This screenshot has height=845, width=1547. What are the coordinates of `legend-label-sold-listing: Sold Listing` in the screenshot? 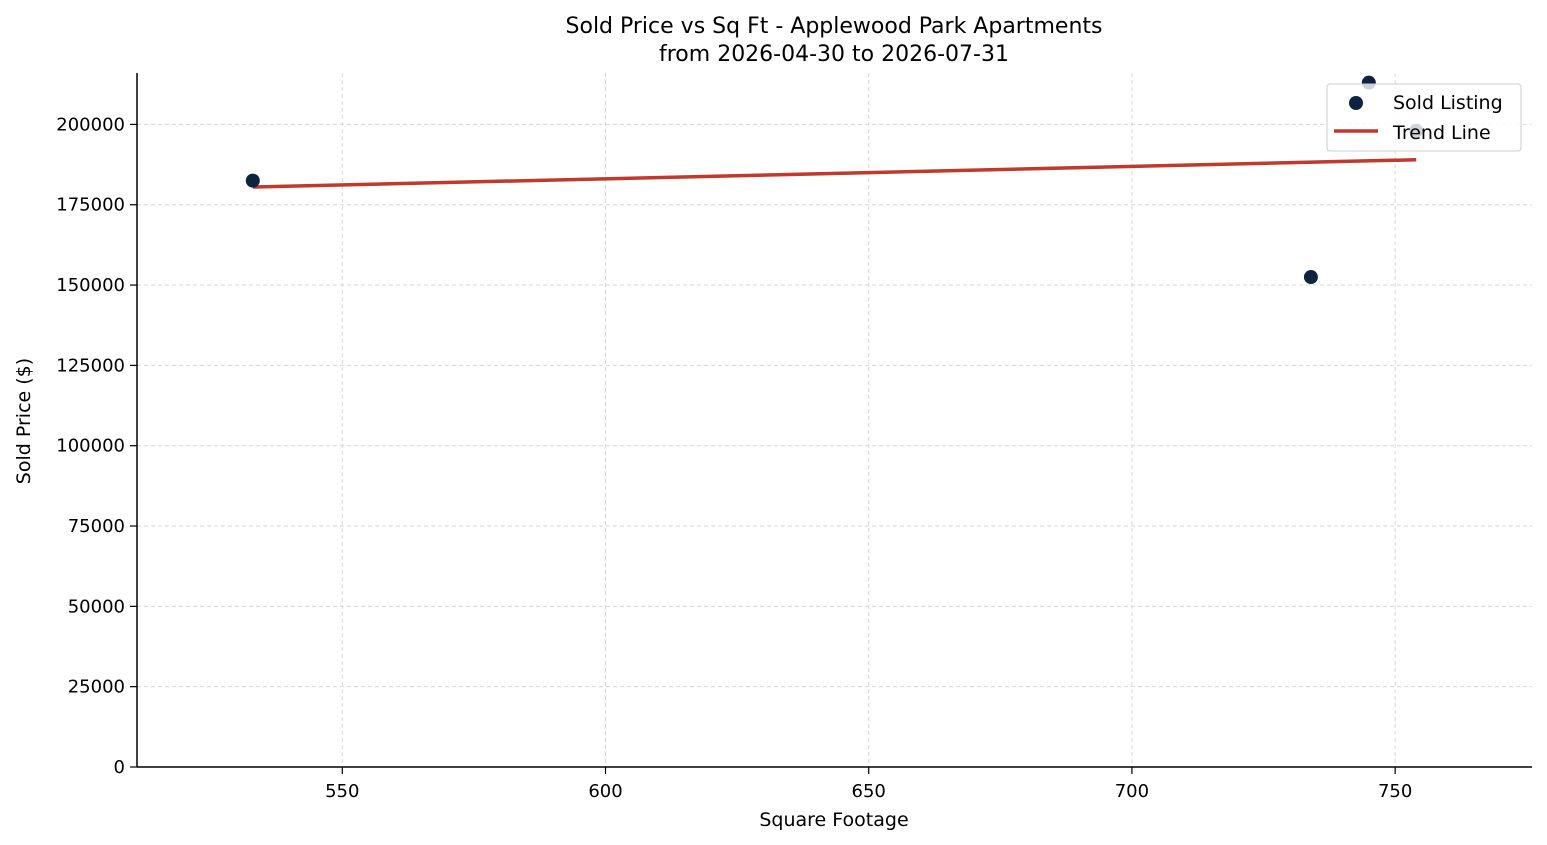 It's located at (1448, 103).